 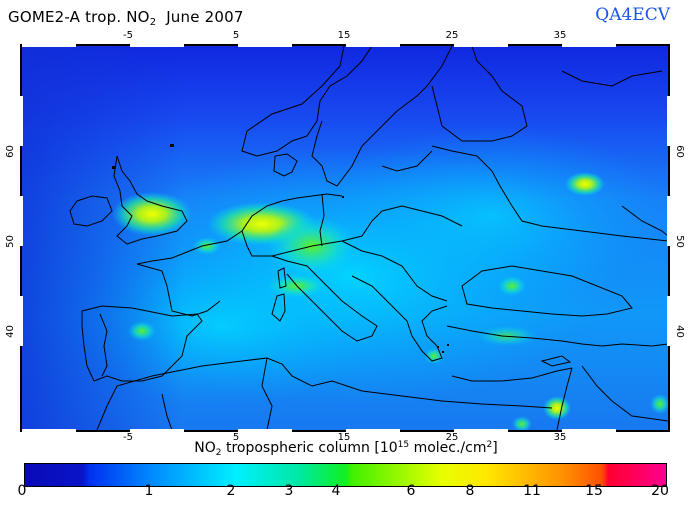 I want to click on lat-tick-left: 60, so click(x=10, y=151).